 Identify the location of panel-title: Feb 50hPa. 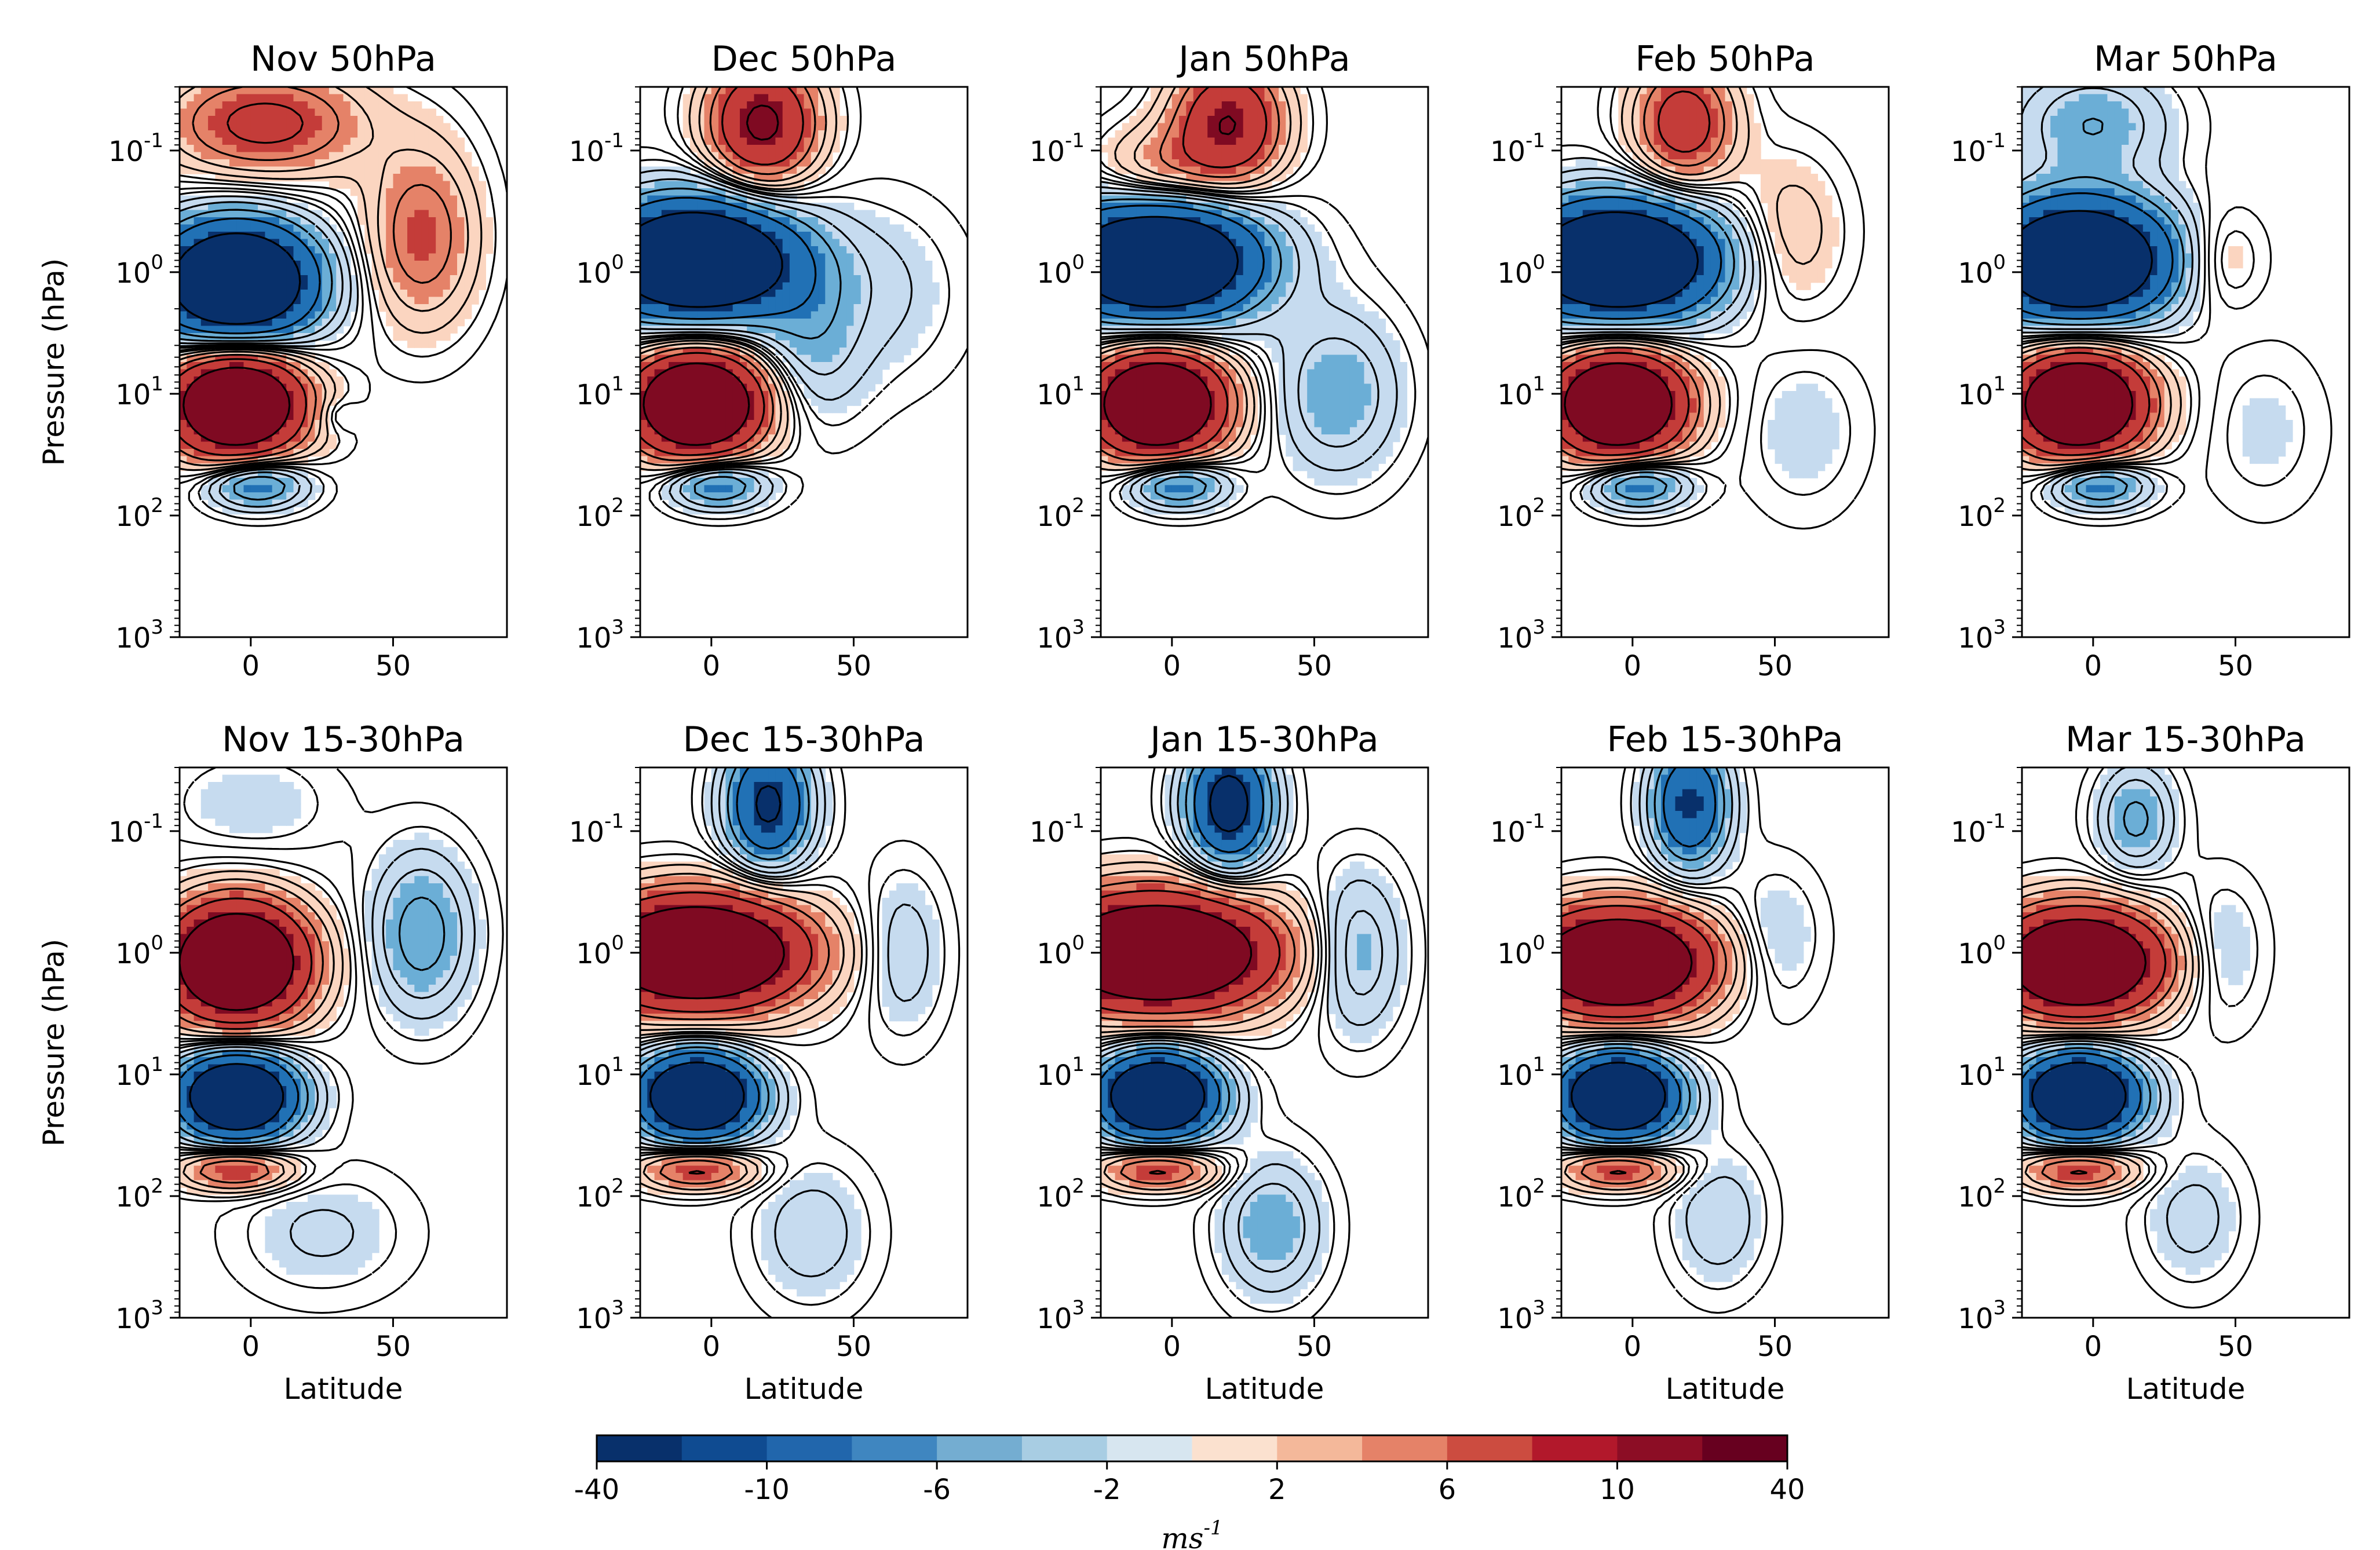
(1726, 59).